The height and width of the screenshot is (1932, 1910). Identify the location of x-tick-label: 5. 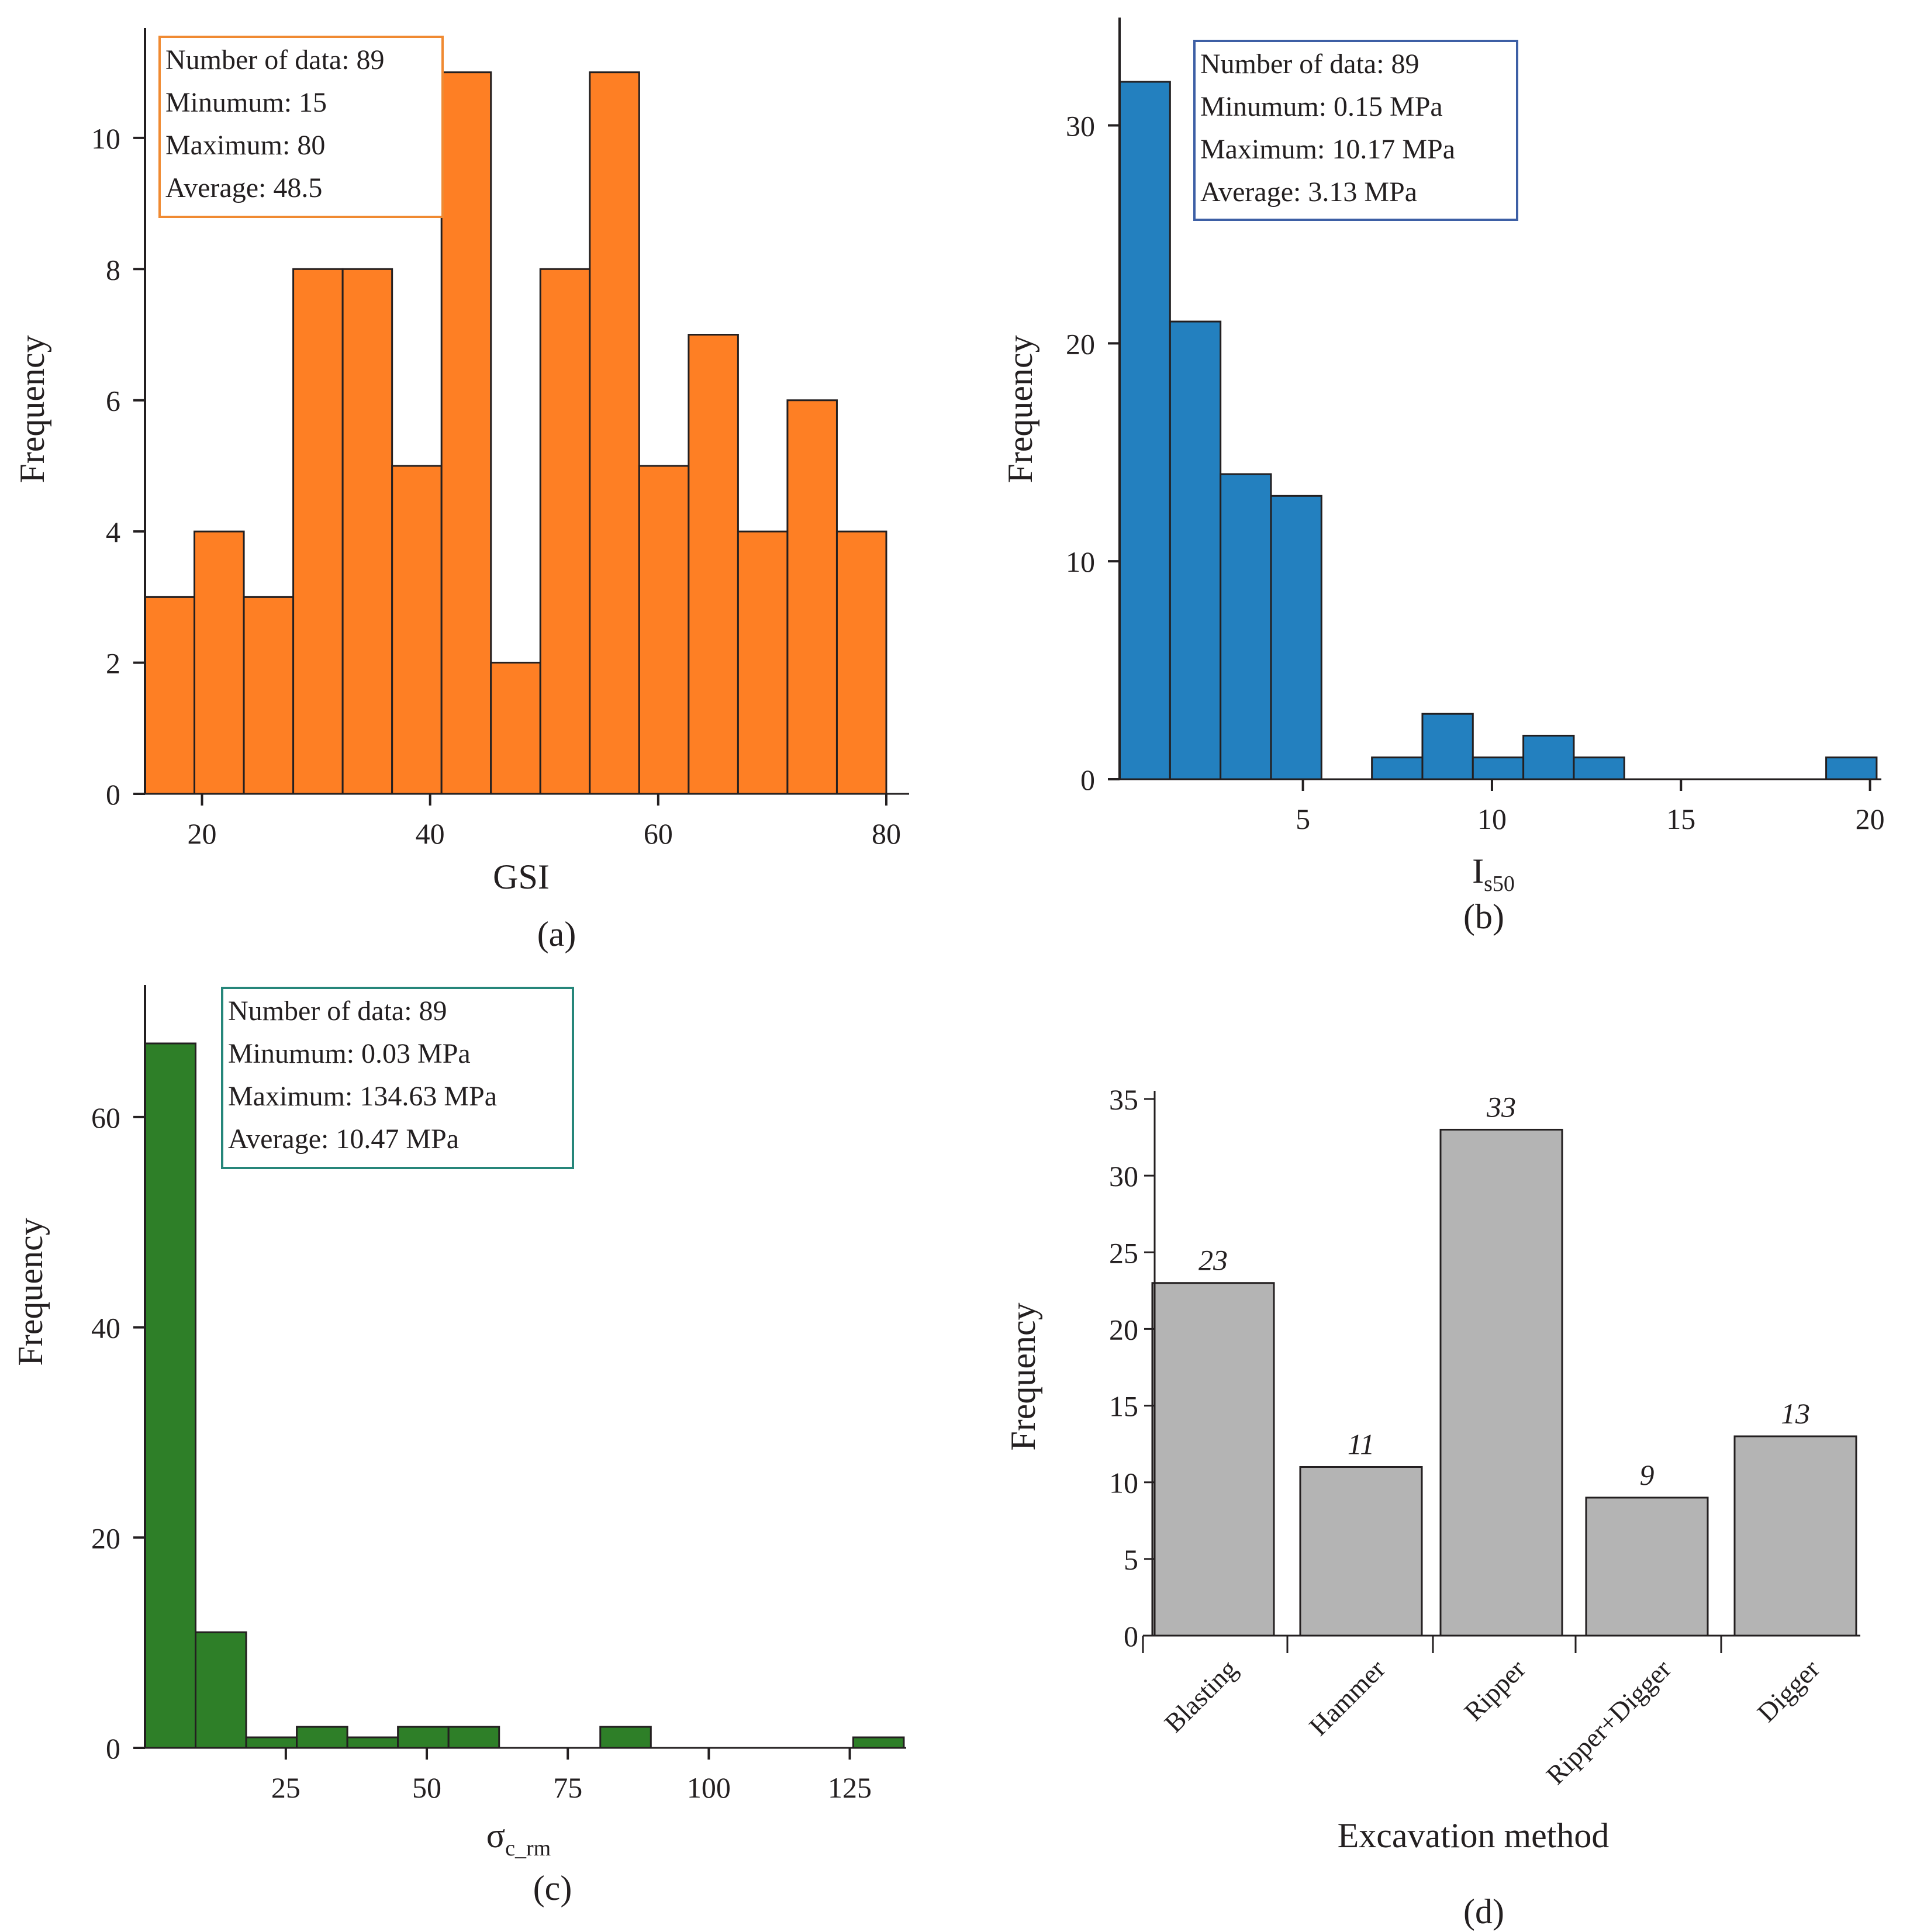
(1303, 819).